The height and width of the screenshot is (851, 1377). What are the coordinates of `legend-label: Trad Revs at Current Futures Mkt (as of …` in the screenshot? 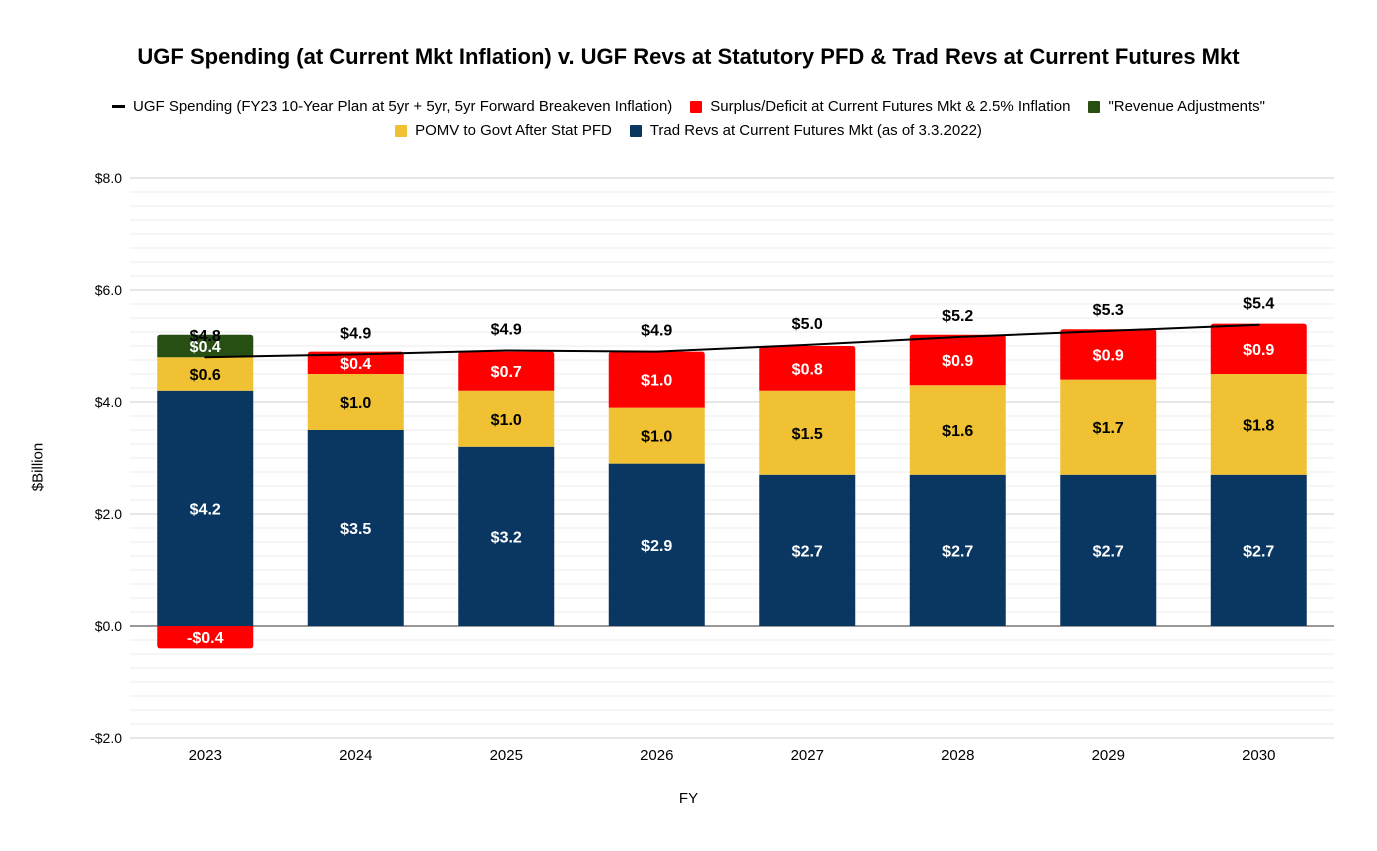 It's located at (815, 130).